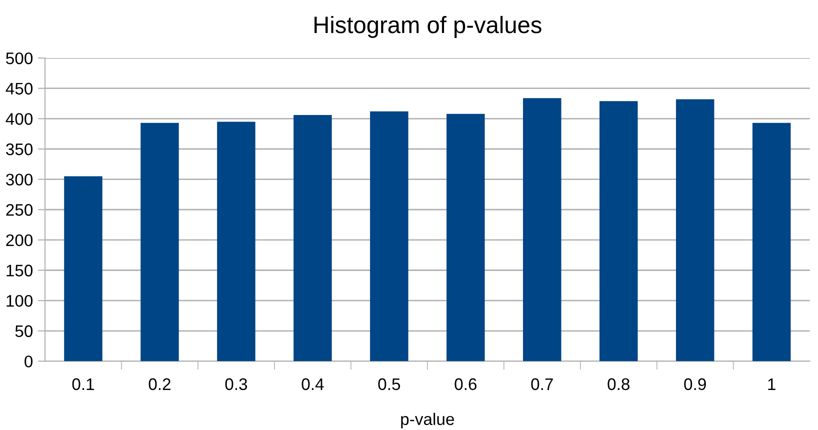 Image resolution: width=818 pixels, height=430 pixels. I want to click on x-tick-label: 0.2, so click(159, 384).